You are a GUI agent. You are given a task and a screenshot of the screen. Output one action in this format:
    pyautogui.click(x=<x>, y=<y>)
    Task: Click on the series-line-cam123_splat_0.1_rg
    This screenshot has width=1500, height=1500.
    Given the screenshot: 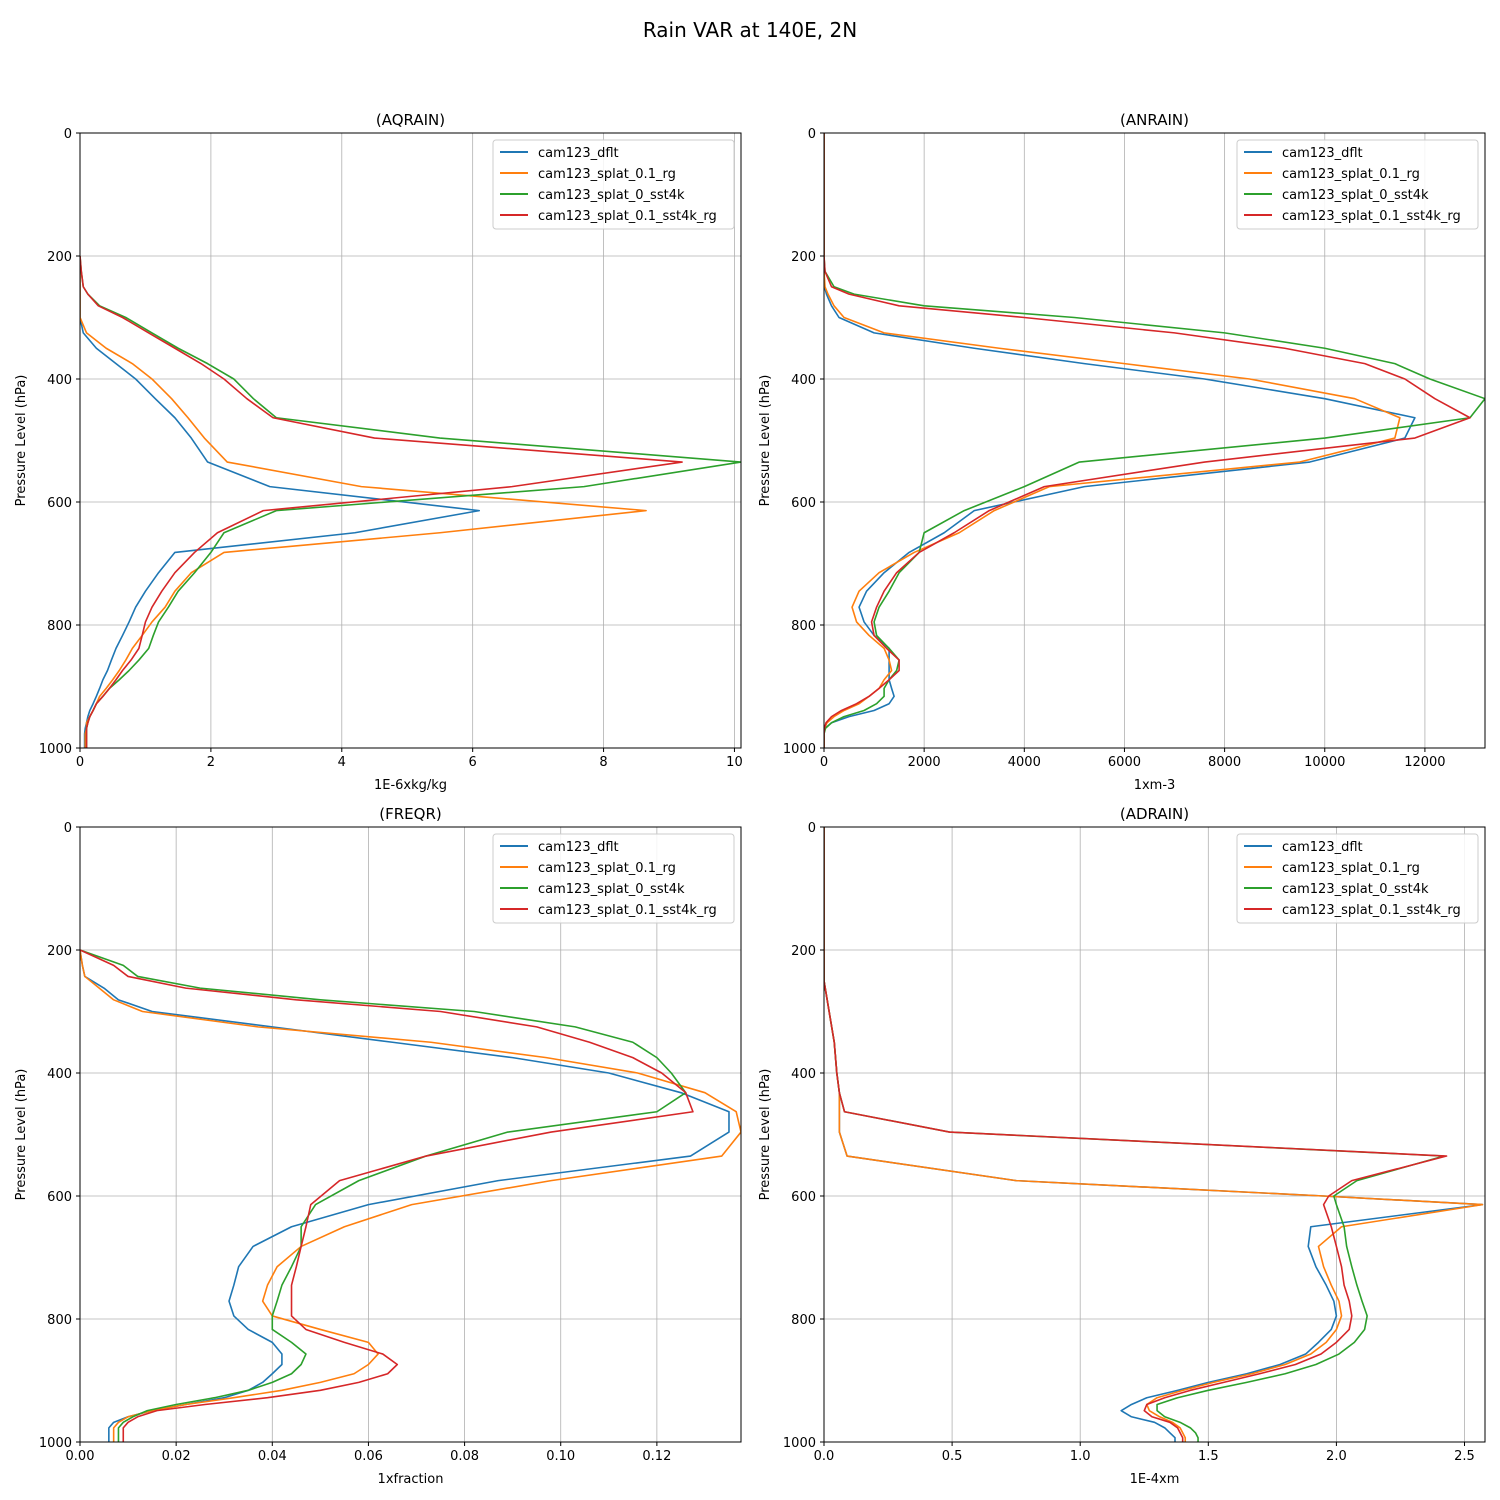 What is the action you would take?
    pyautogui.click(x=410, y=1195)
    